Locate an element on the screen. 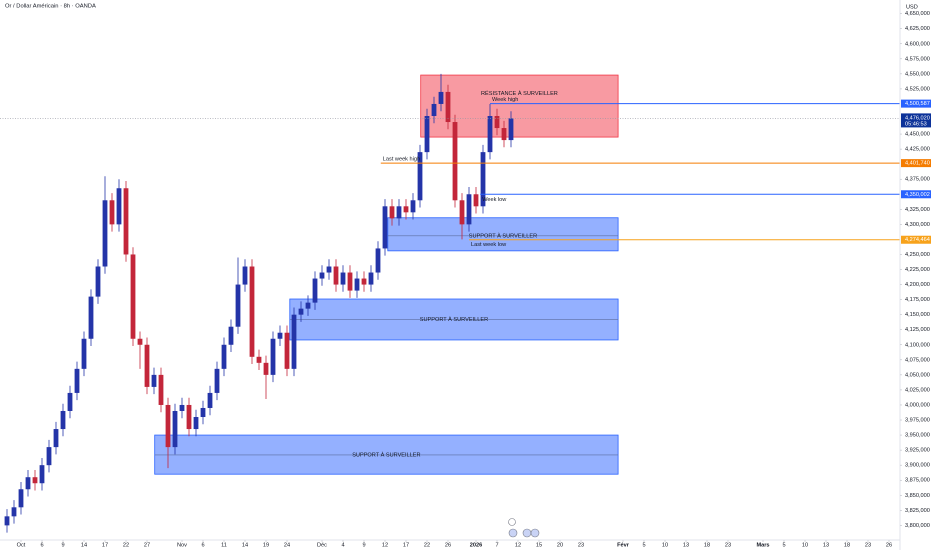  y-tick-label: 4,100,000 is located at coordinates (917, 345).